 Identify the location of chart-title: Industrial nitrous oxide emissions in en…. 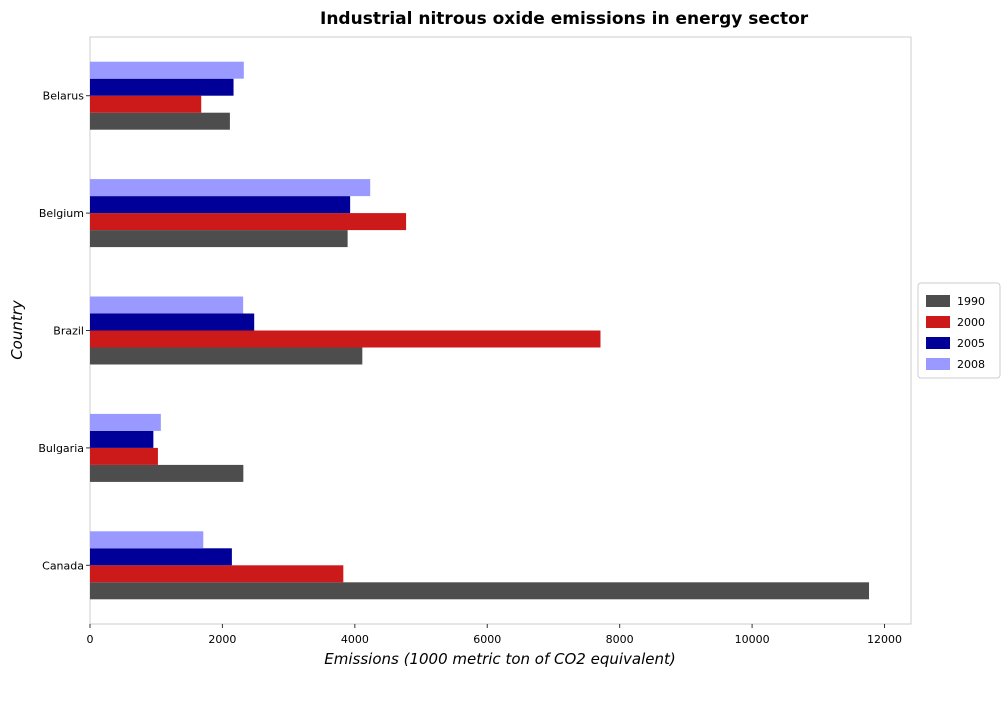
(564, 19).